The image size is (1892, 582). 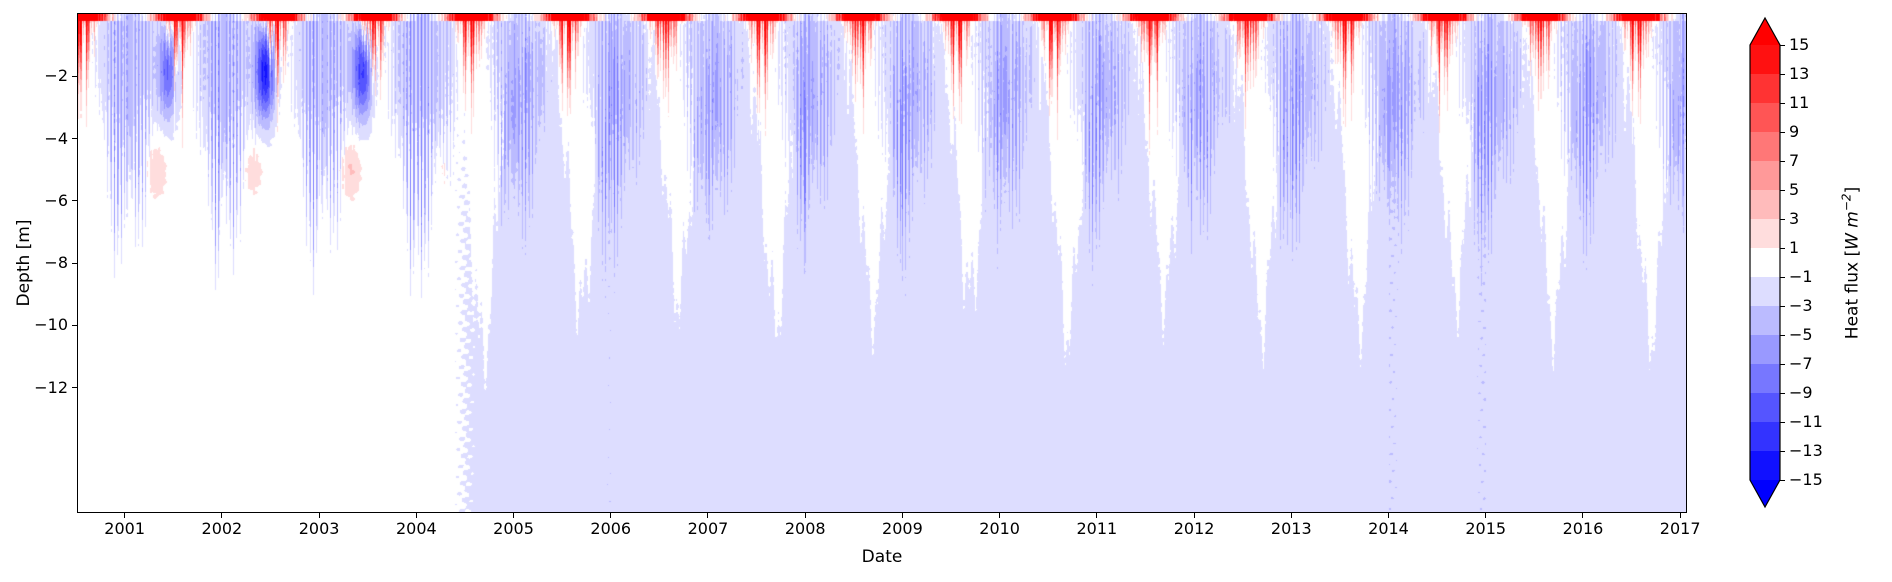 What do you see at coordinates (1852, 230) in the screenshot?
I see `colorbar-label-unit: W m` at bounding box center [1852, 230].